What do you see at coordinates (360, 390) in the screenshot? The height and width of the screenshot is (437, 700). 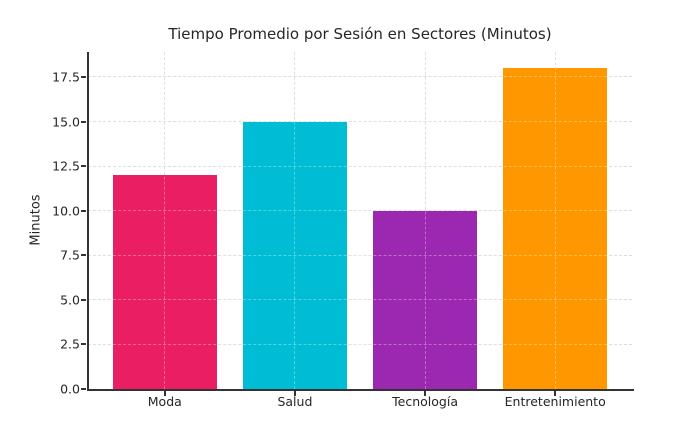 I see `x-axis-spine` at bounding box center [360, 390].